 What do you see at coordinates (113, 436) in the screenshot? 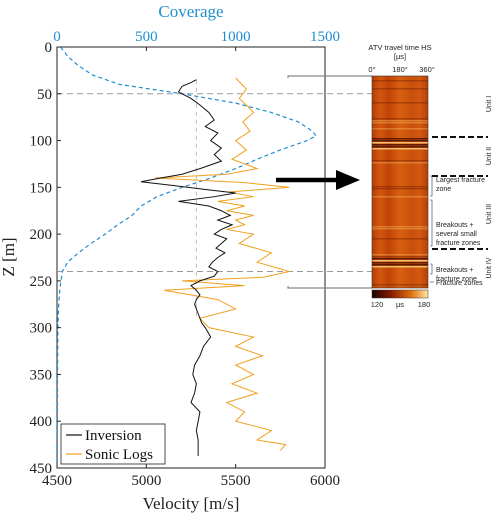
I see `legend-label-inversion: Inversion` at bounding box center [113, 436].